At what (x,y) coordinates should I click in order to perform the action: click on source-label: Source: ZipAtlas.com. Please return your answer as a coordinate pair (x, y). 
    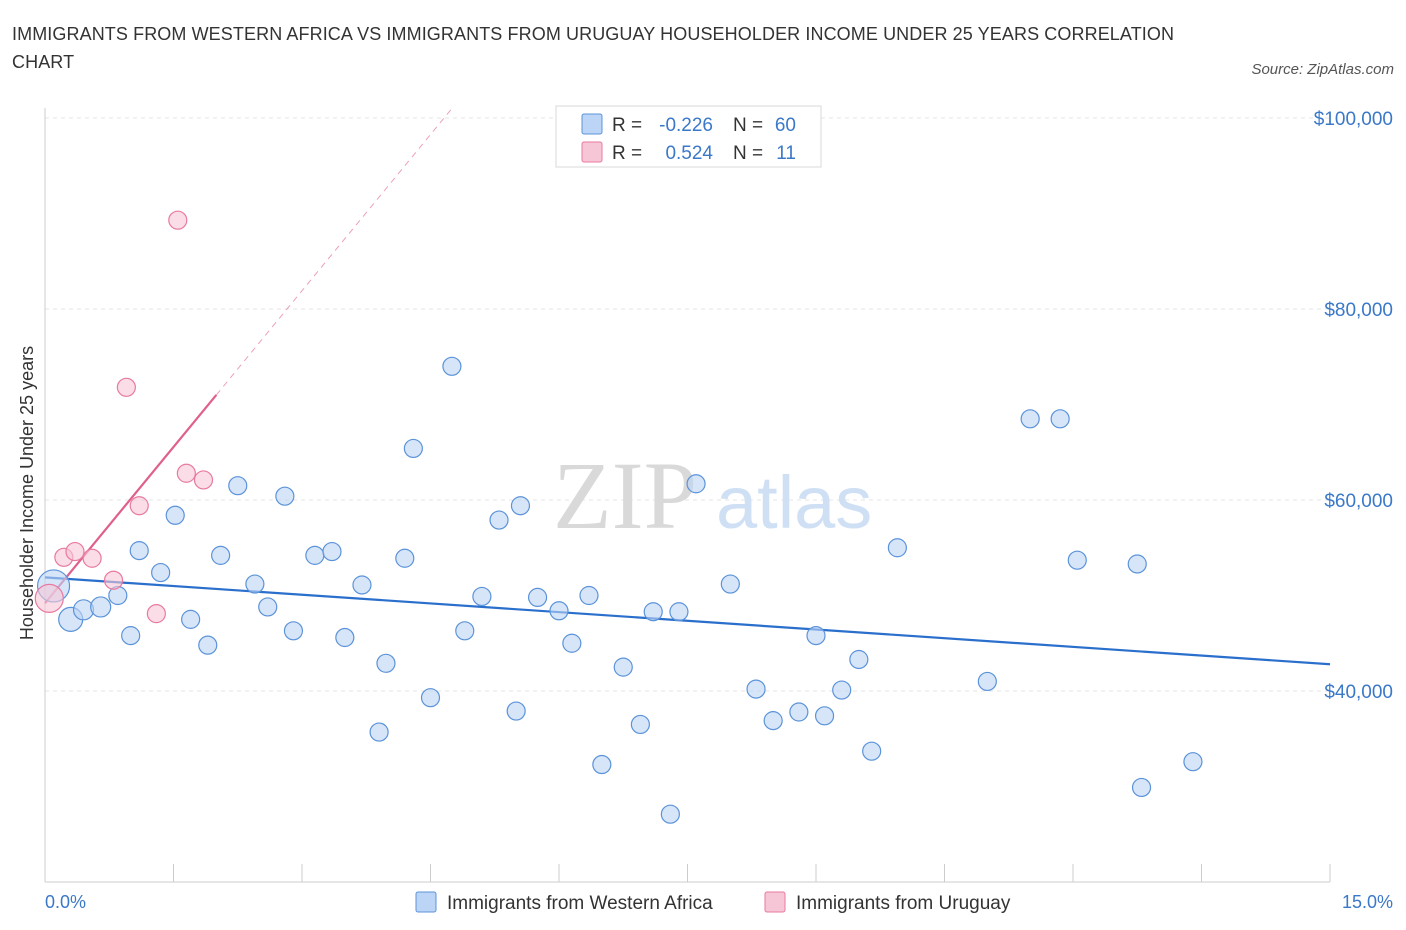
    Looking at the image, I should click on (1322, 69).